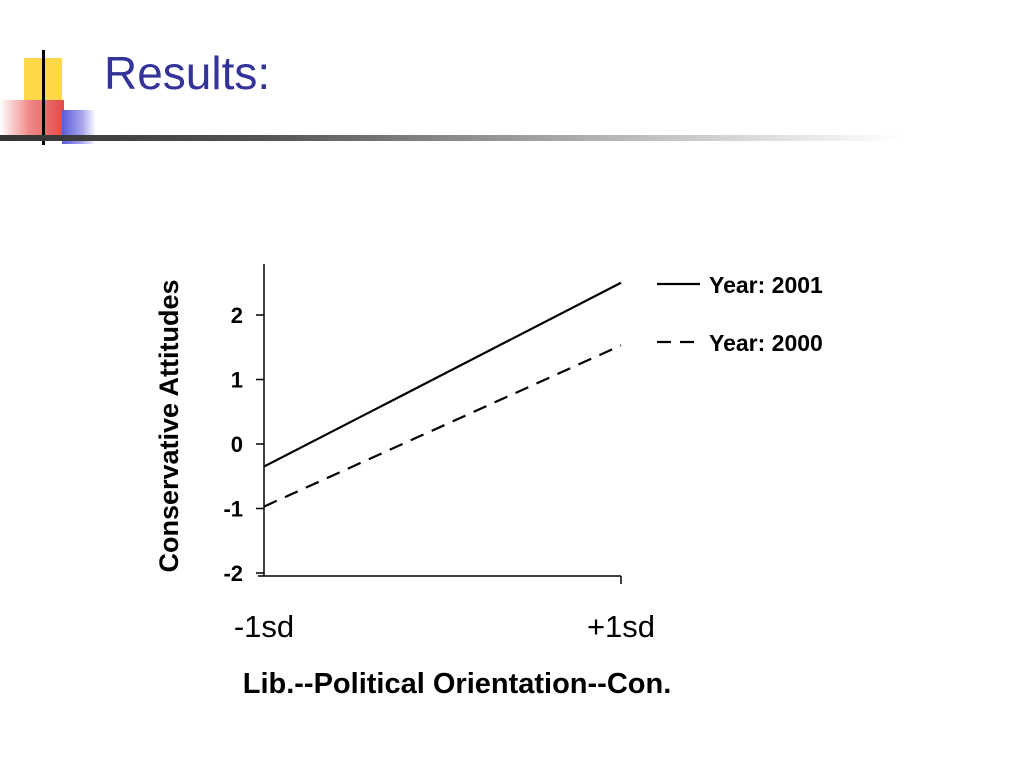 The image size is (1024, 768). Describe the element at coordinates (244, 425) in the screenshot. I see `y-axis: 2 1 0 -1 -2` at that location.